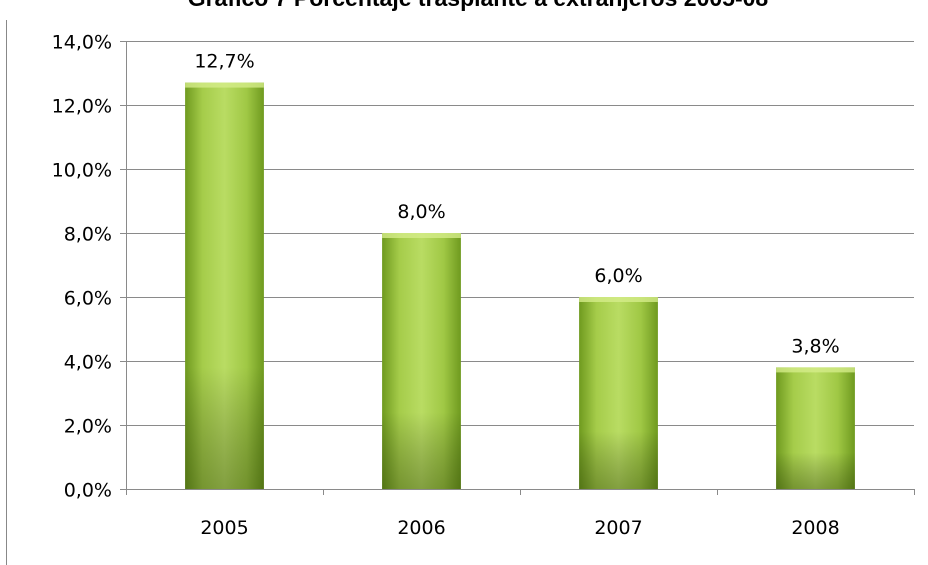  What do you see at coordinates (88, 363) in the screenshot?
I see `y-tick-label: 4,0%` at bounding box center [88, 363].